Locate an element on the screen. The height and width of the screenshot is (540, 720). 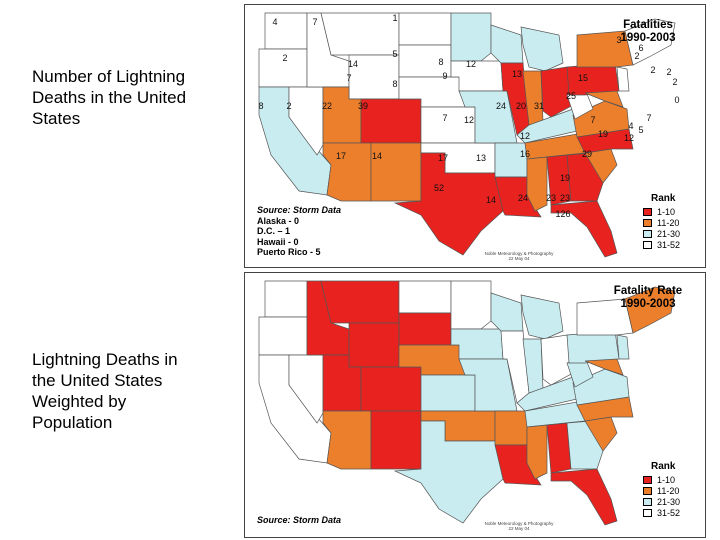
state-value-label: 0 is located at coordinates (676, 100).